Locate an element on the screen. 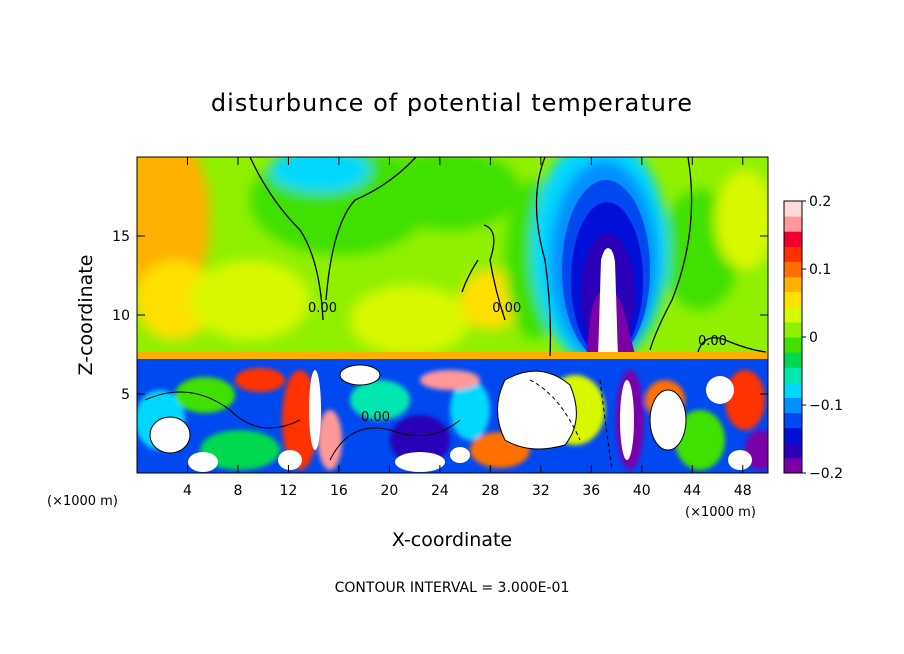 The width and height of the screenshot is (904, 654). x-tick-label: 40 is located at coordinates (642, 491).